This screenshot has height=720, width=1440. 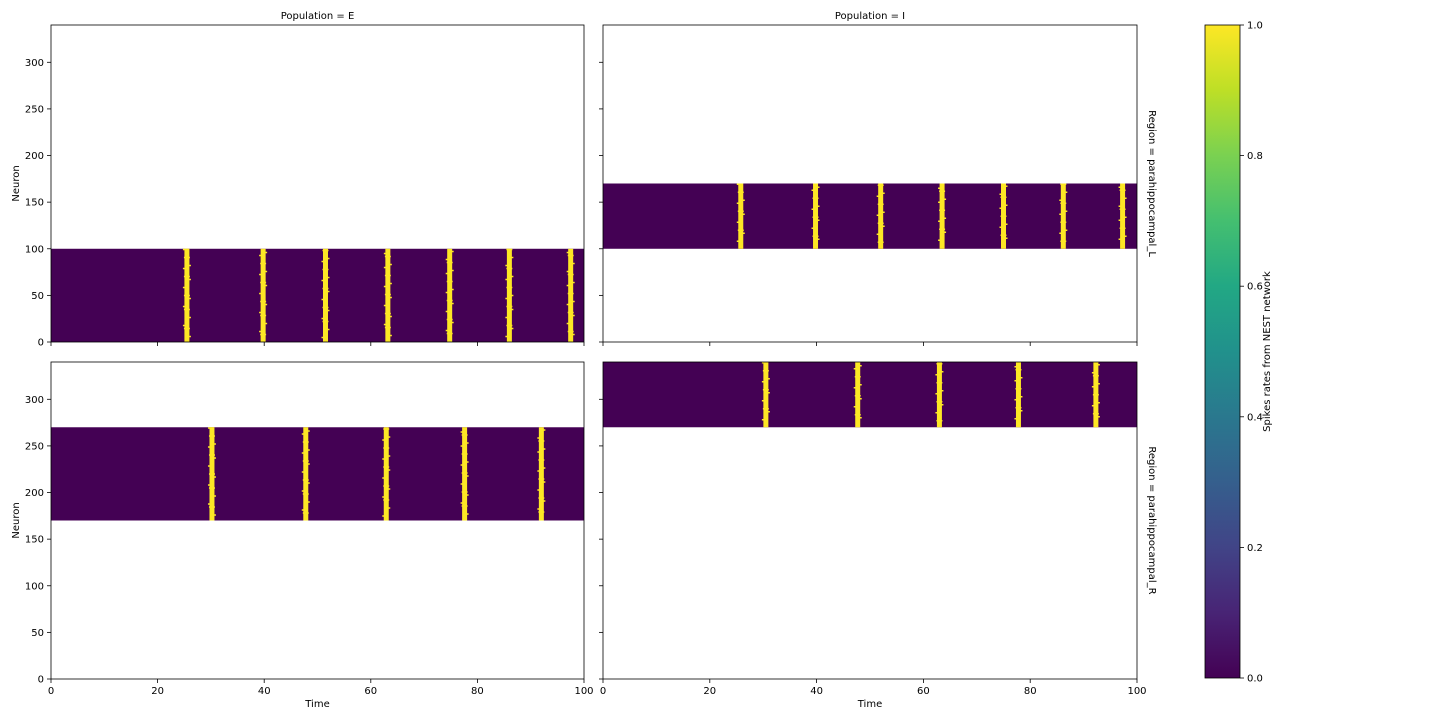 I want to click on colorbar-tick-label: 0.4, so click(x=1255, y=417).